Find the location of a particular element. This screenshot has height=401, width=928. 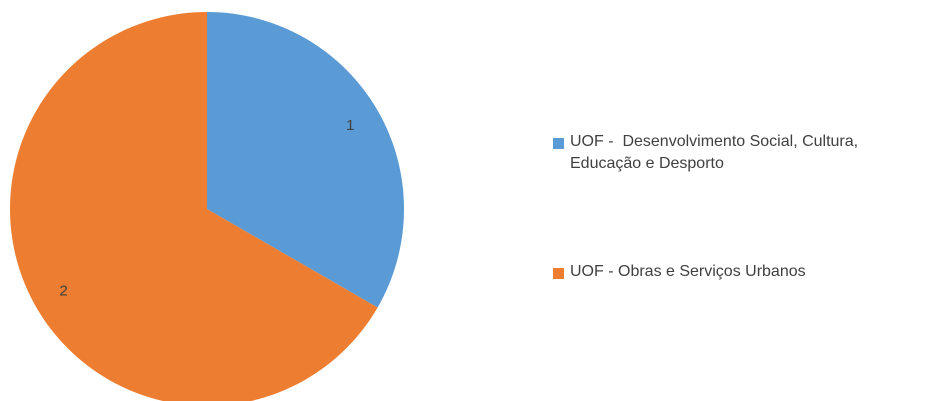

data-label: 1 is located at coordinates (350, 125).